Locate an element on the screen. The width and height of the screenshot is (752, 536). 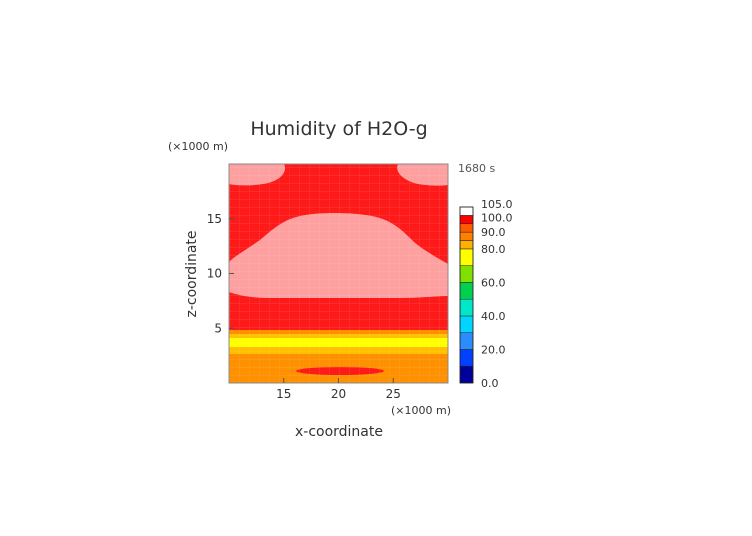
heatmap-field is located at coordinates (338, 273).